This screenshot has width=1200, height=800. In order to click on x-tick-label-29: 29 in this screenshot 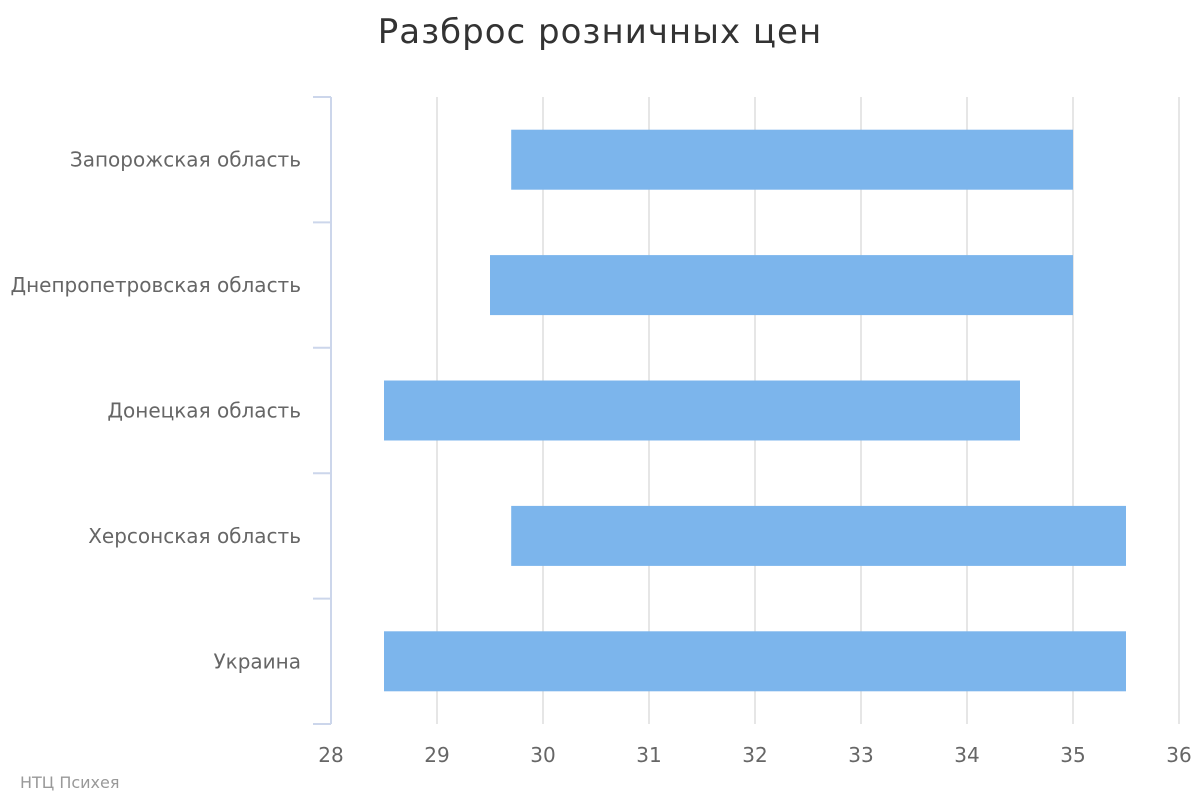, I will do `click(436, 755)`.